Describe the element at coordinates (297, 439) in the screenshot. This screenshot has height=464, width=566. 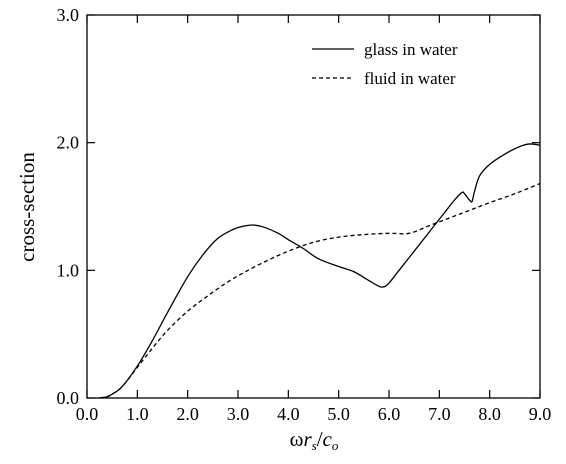
I see `x-label-omega: ω` at that location.